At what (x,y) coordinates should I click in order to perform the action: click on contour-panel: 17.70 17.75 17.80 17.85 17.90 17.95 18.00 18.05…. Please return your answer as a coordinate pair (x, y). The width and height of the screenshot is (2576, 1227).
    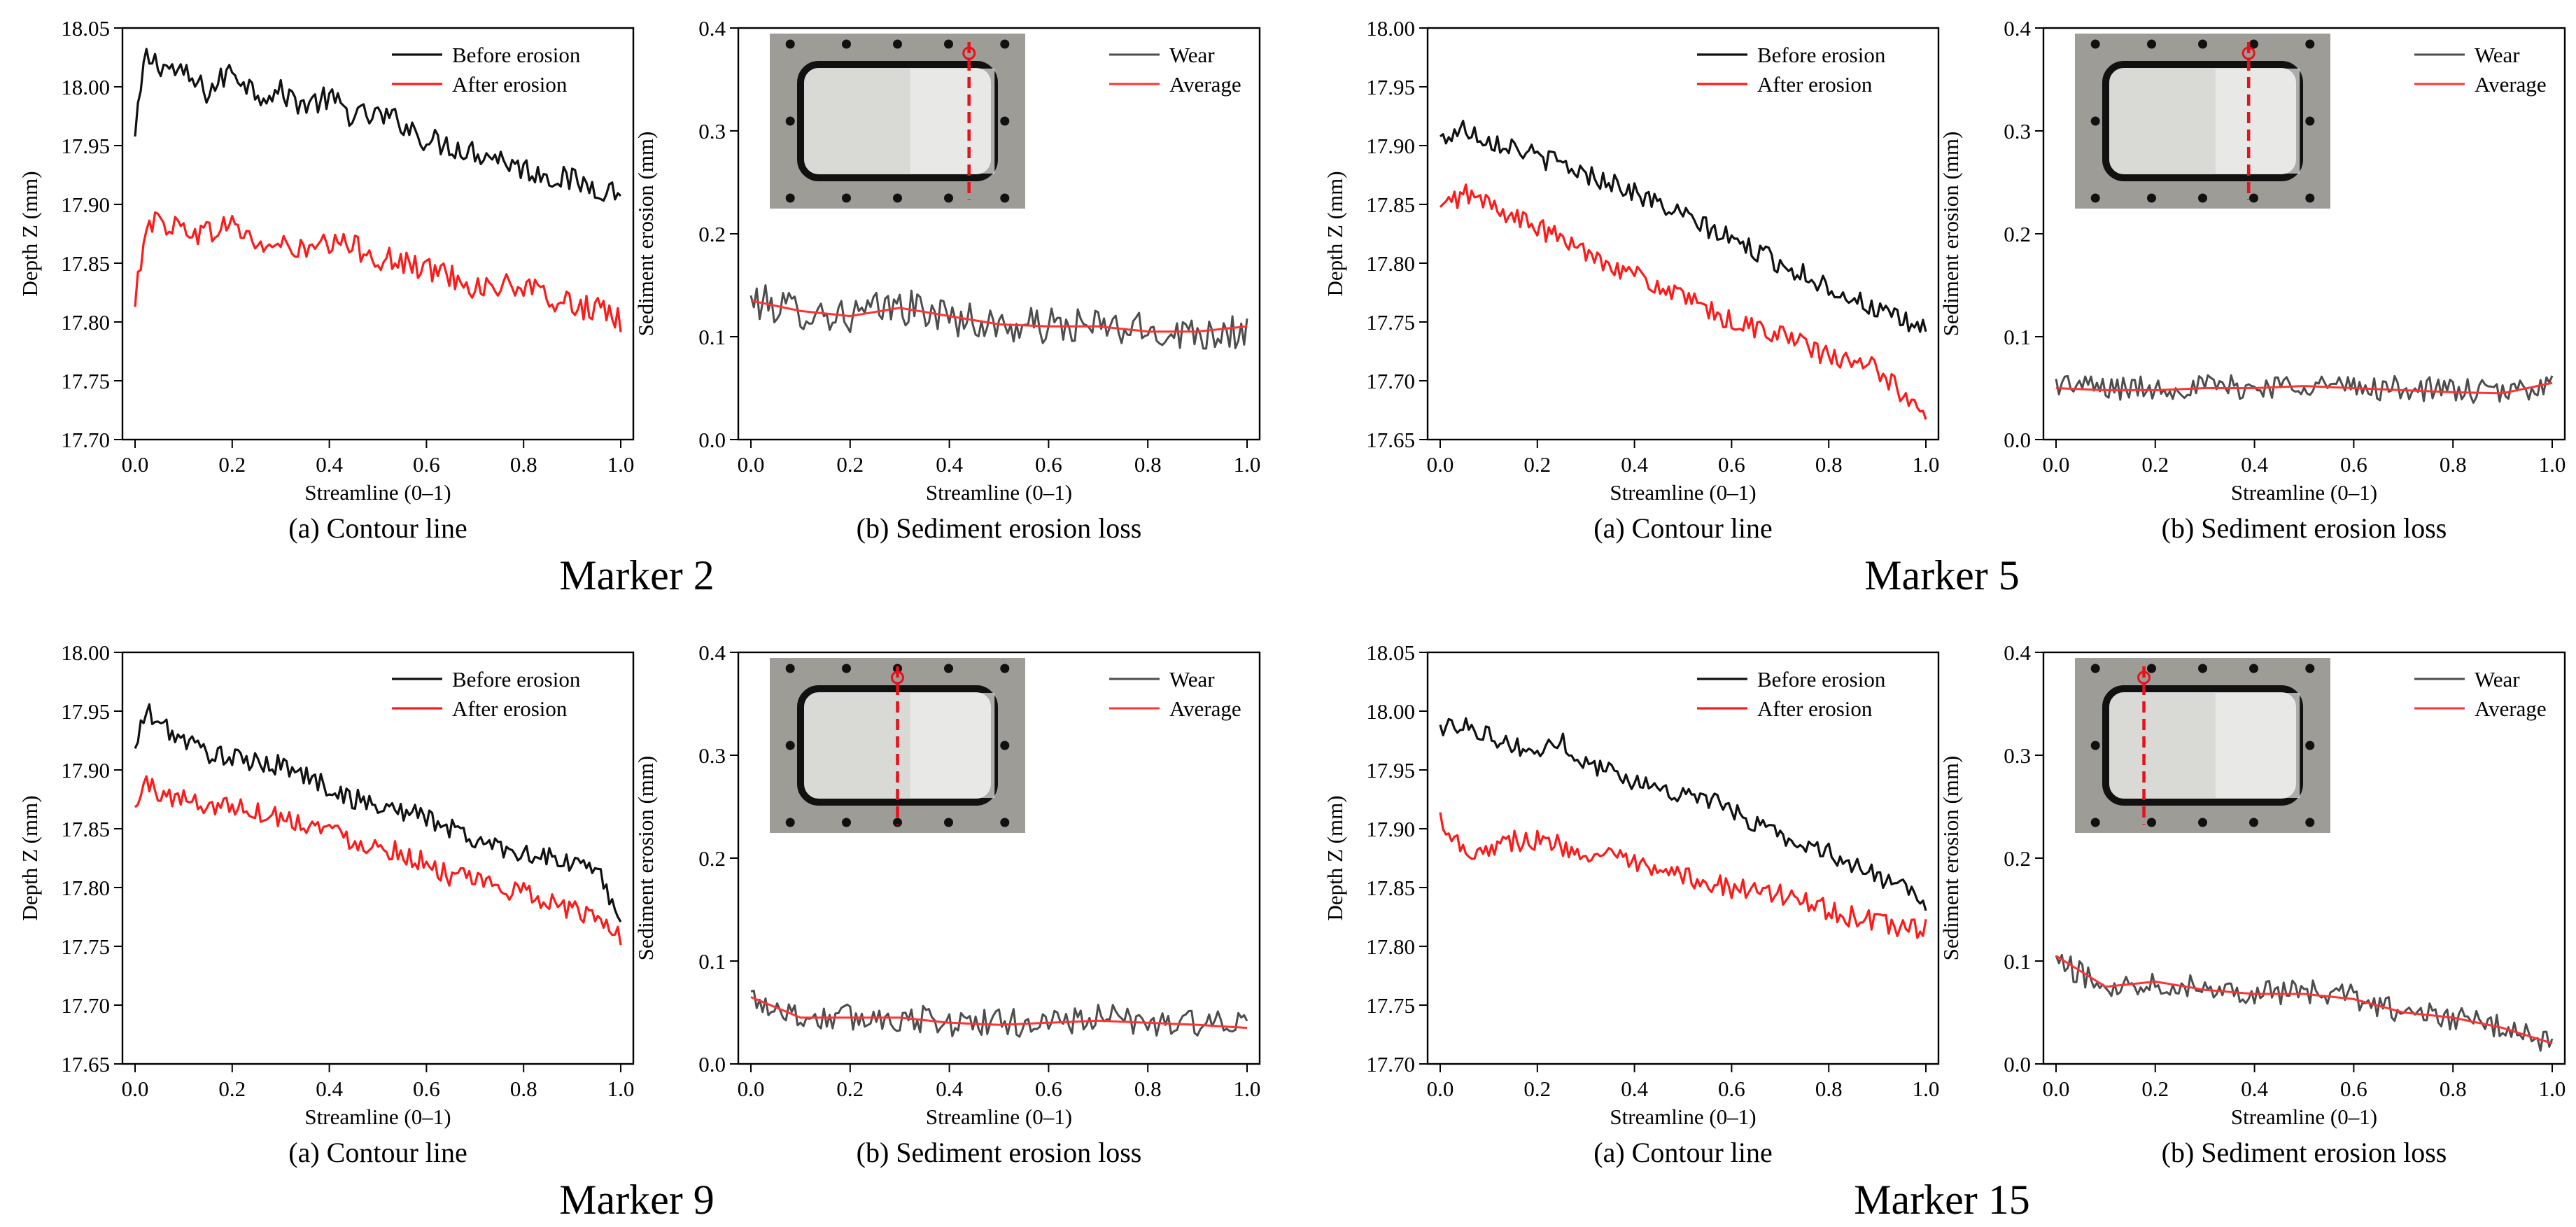
    Looking at the image, I should click on (325, 280).